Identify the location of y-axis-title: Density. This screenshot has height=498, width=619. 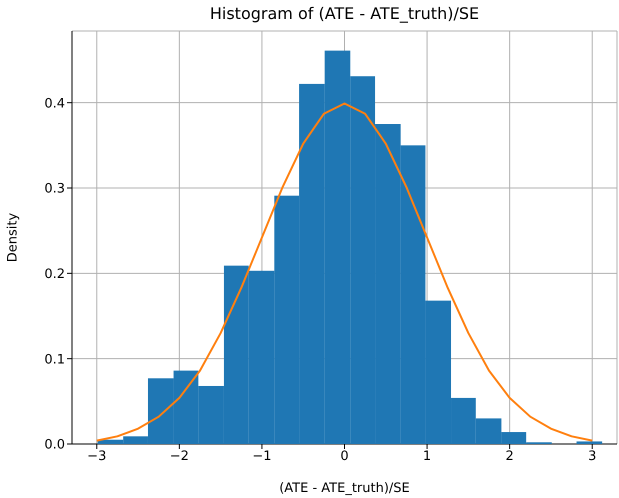
(13, 237).